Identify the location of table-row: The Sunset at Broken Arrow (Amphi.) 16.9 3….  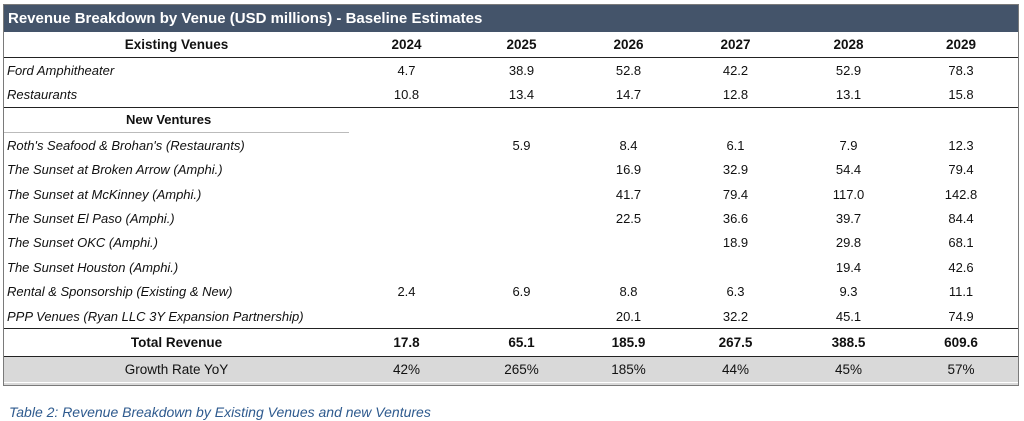
(511, 170).